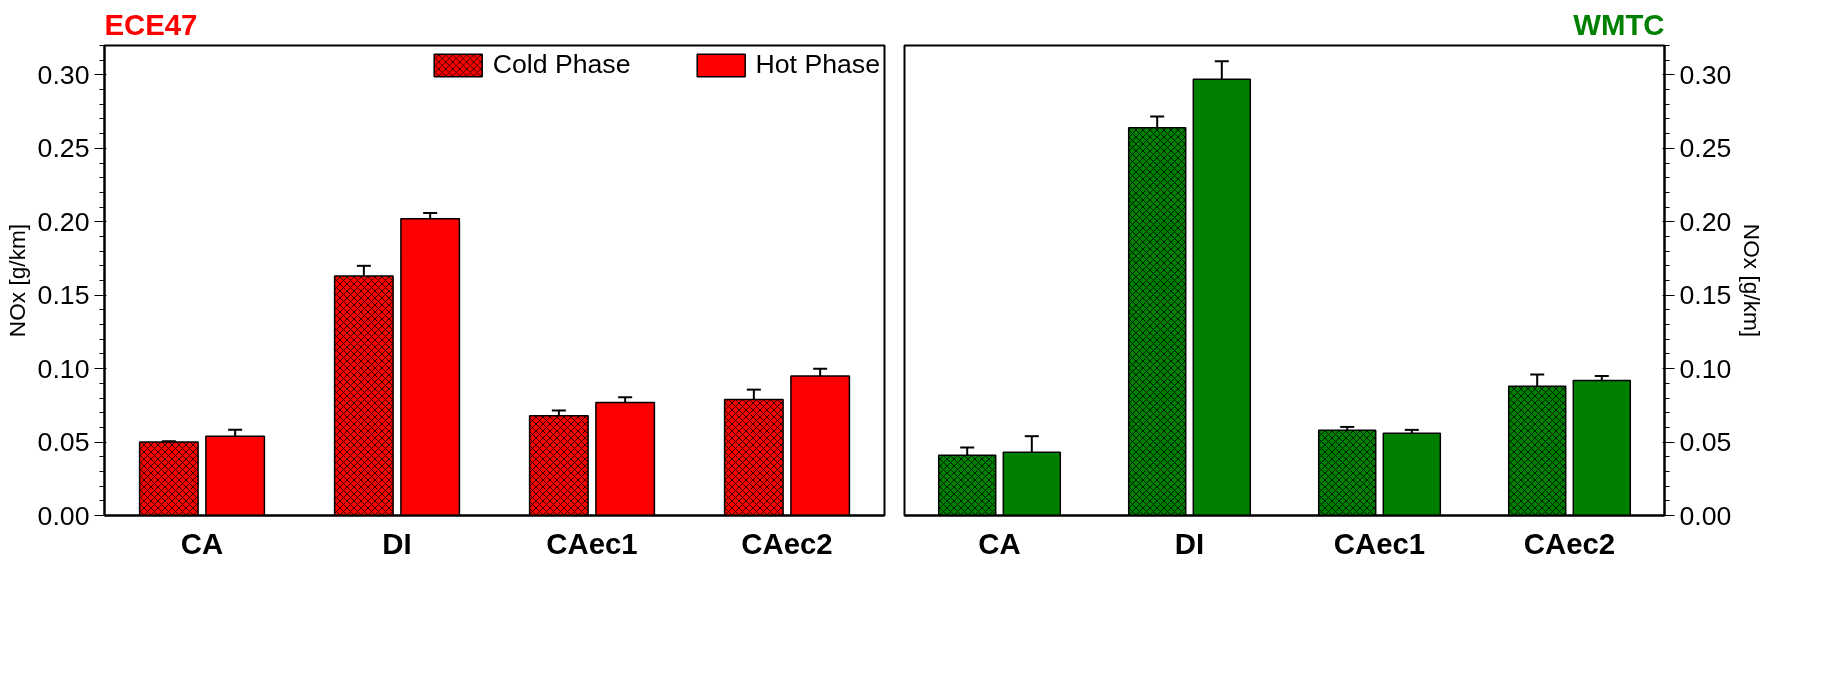 This screenshot has width=1834, height=682. I want to click on y2-tick-label: 0.05, so click(1705, 442).